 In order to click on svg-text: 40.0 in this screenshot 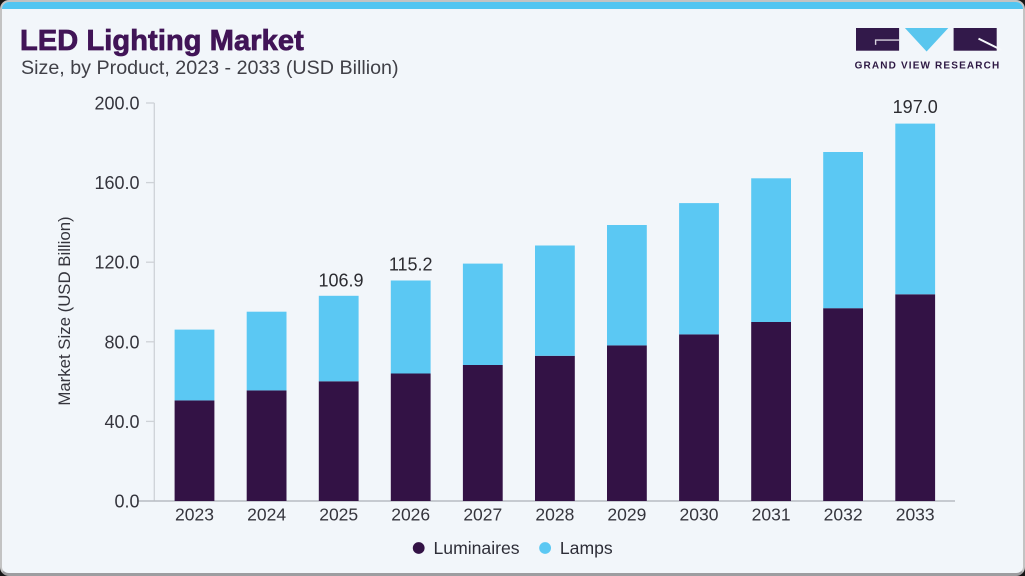, I will do `click(121, 422)`.